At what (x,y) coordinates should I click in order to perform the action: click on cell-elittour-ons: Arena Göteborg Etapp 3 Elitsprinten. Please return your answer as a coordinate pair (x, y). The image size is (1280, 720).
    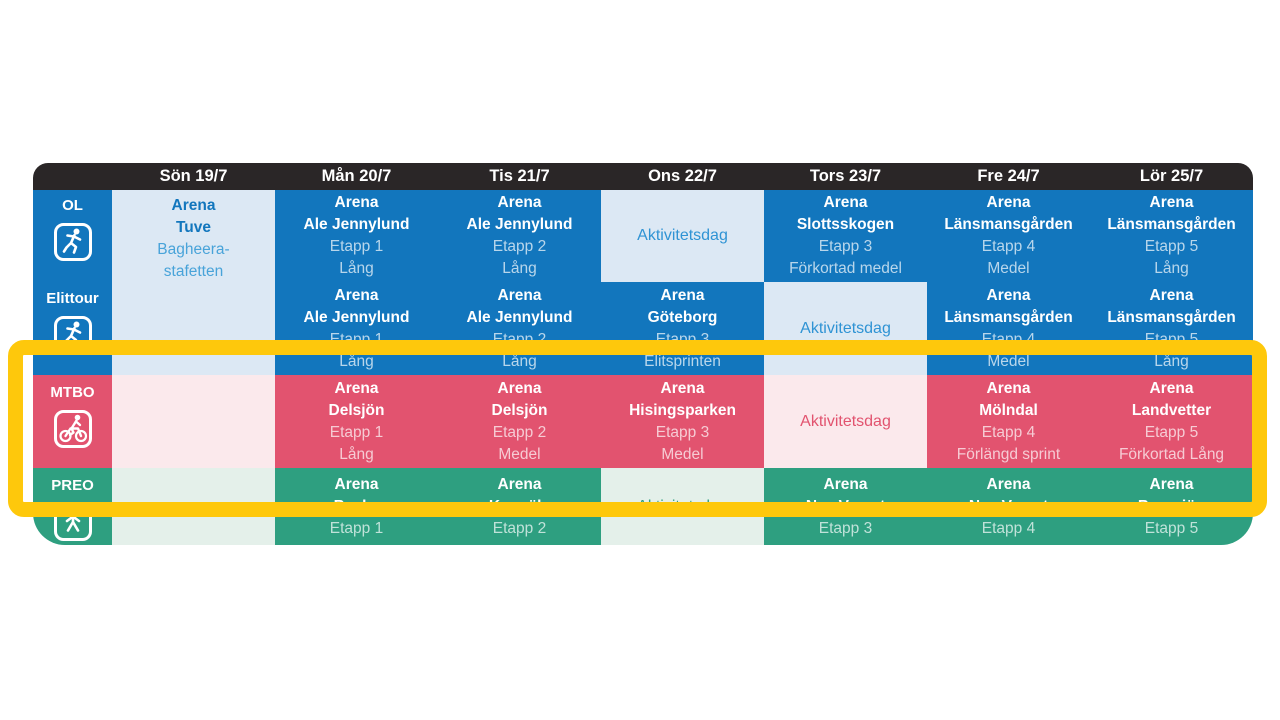
    Looking at the image, I should click on (682, 328).